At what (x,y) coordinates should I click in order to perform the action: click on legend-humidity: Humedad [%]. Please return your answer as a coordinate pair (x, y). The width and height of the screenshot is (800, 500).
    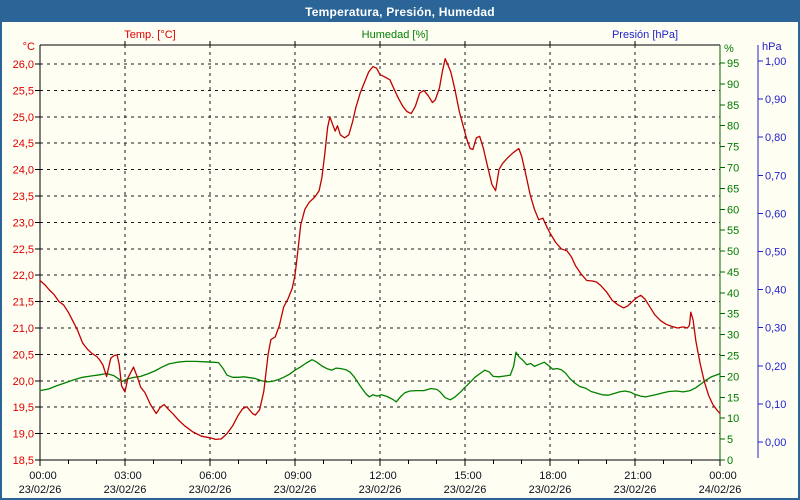
    Looking at the image, I should click on (395, 35).